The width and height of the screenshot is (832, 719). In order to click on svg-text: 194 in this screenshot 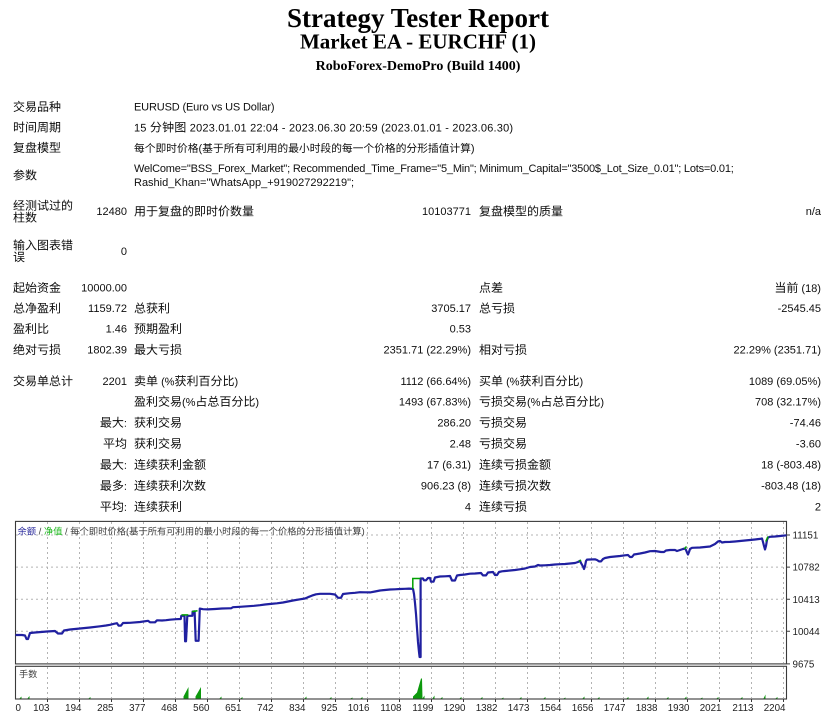, I will do `click(73, 708)`.